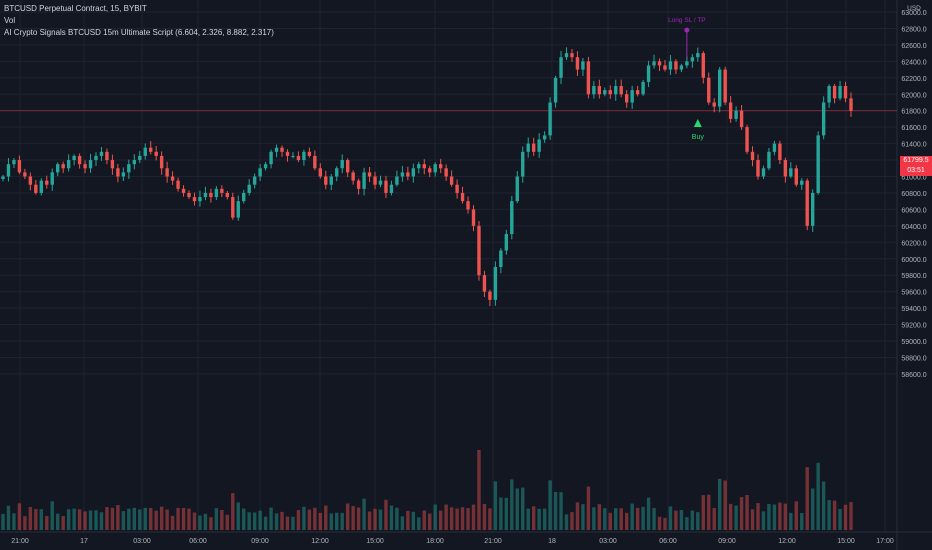  I want to click on time-axis-label: 21:00, so click(493, 541).